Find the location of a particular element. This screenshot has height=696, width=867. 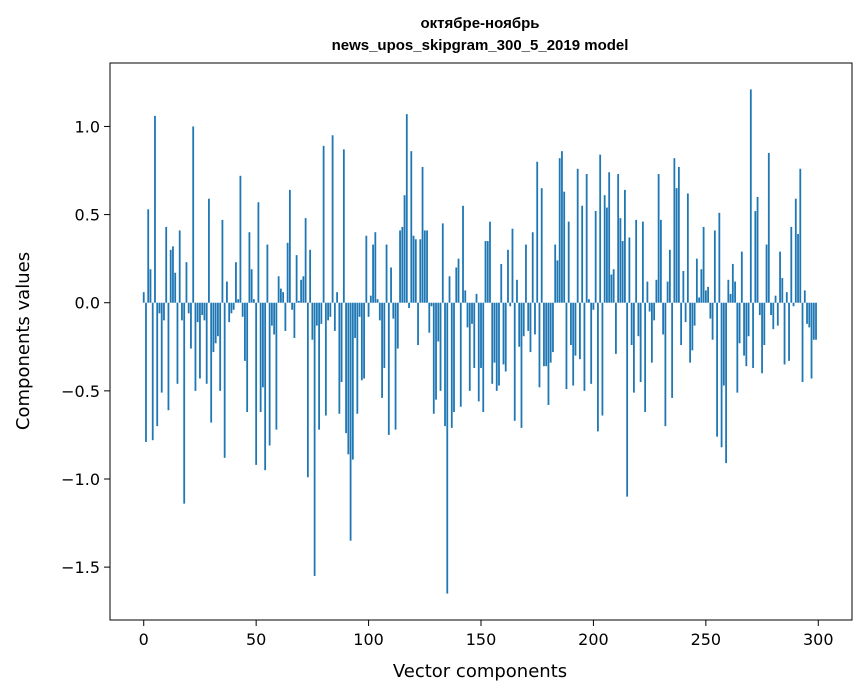

x-tick-label: 250 is located at coordinates (706, 639).